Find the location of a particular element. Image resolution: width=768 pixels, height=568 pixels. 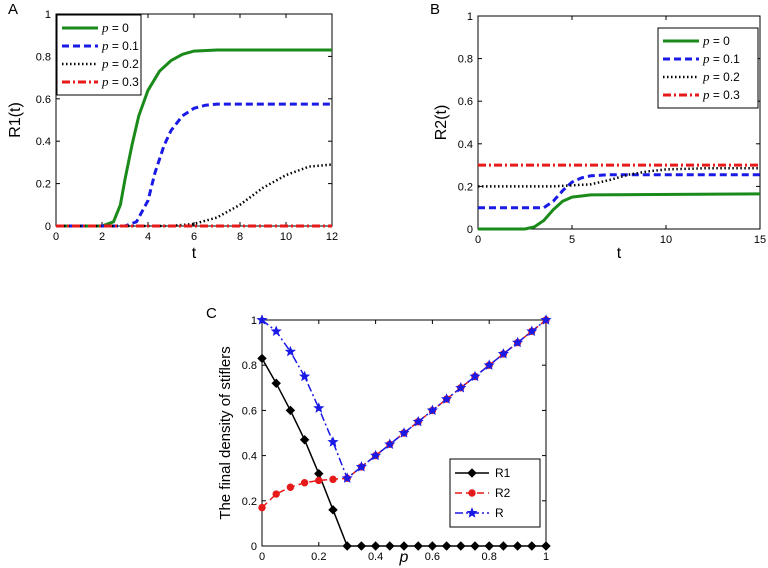

series-line-r is located at coordinates (404, 399).